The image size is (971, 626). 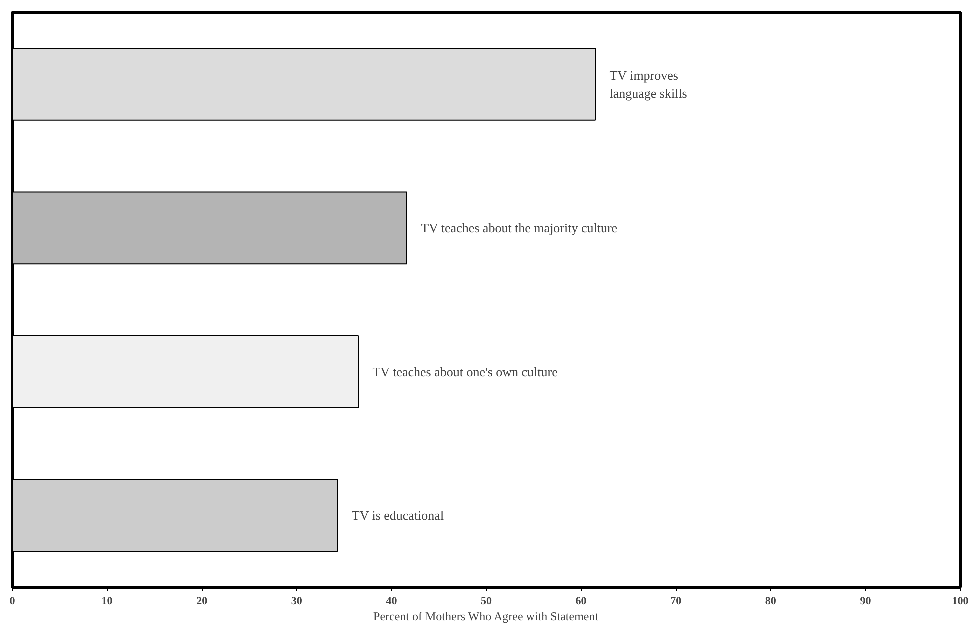 What do you see at coordinates (676, 602) in the screenshot?
I see `x-tick-label: 70` at bounding box center [676, 602].